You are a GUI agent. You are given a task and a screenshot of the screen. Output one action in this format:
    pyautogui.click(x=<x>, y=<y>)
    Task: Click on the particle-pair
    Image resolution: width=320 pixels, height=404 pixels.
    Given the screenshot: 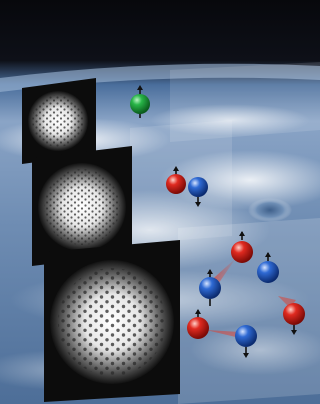 What is the action you would take?
    pyautogui.click(x=187, y=186)
    